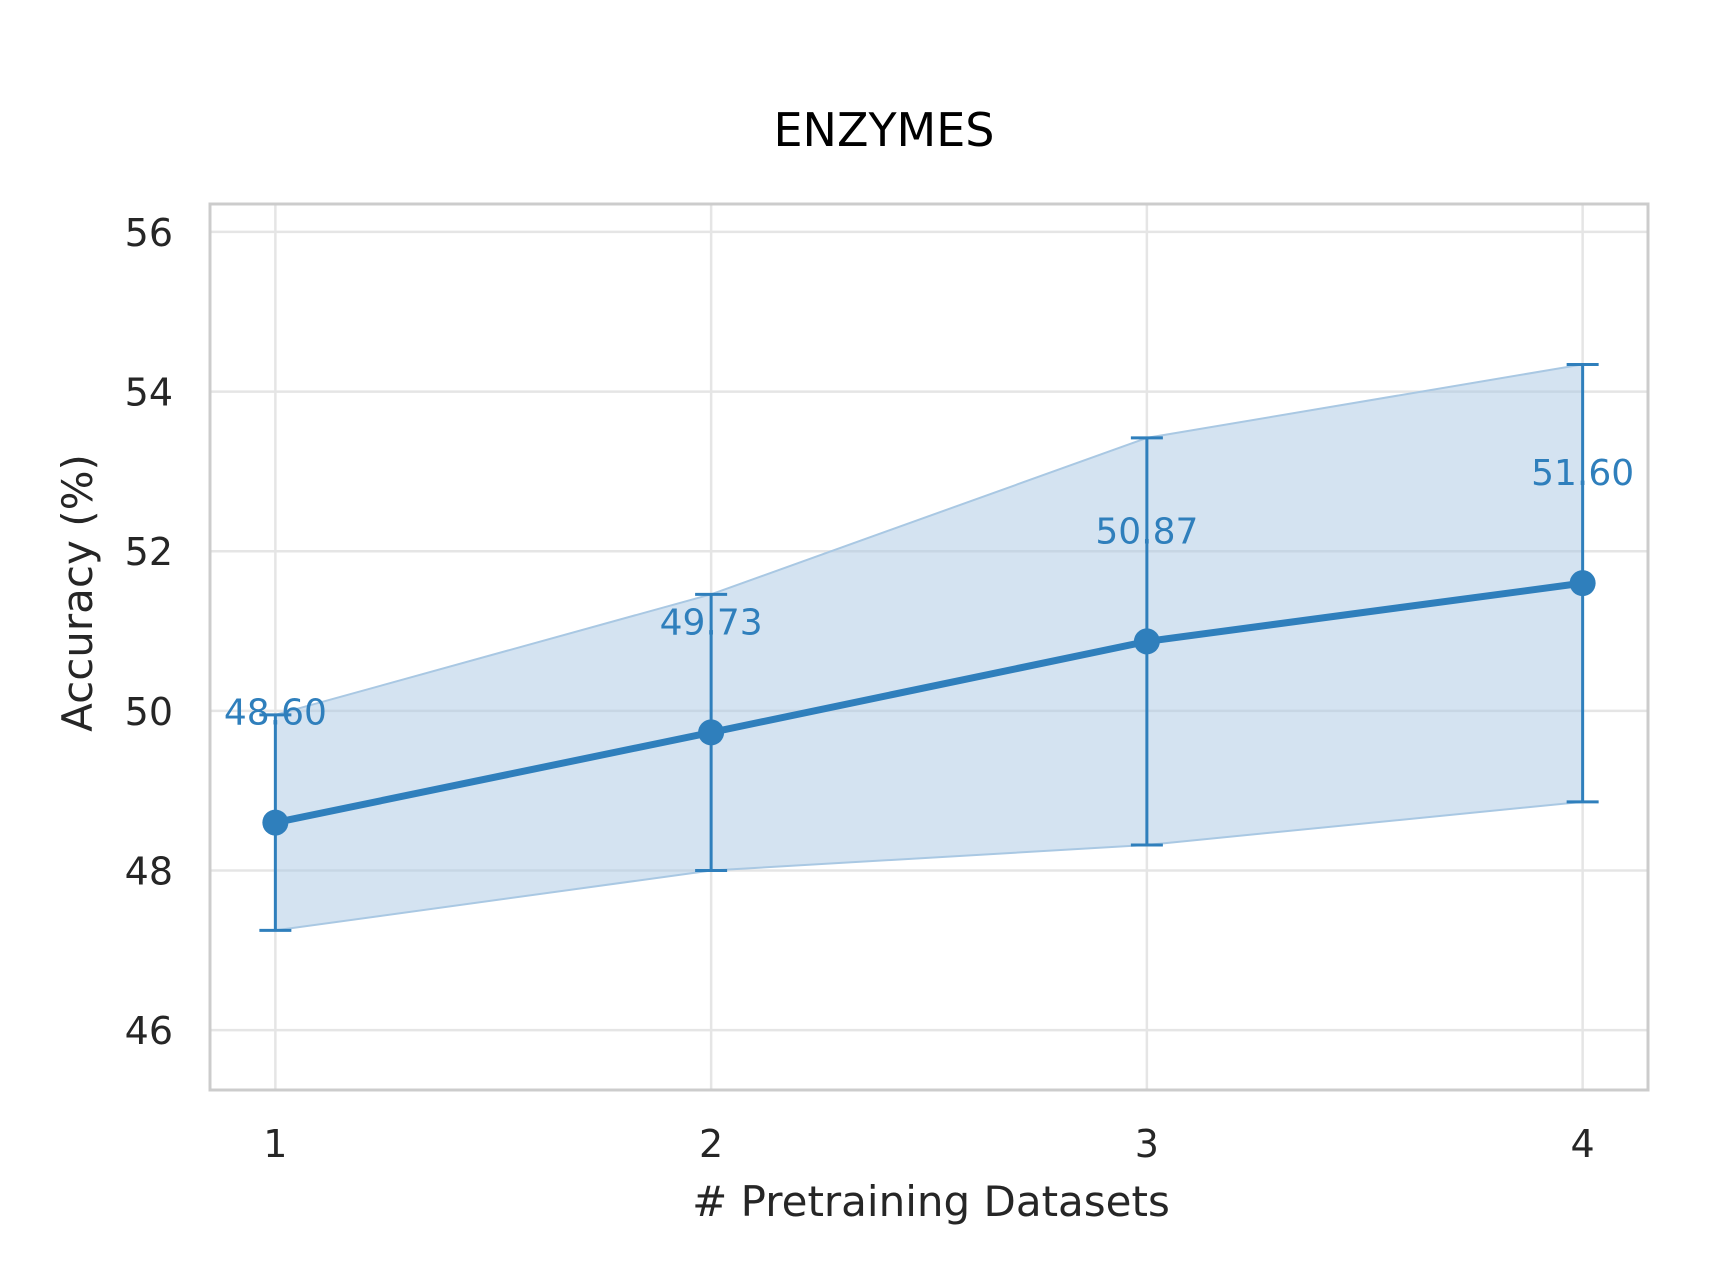 The width and height of the screenshot is (1715, 1278). I want to click on y-tick-labels: 46 48 50 52 54 56, so click(149, 632).